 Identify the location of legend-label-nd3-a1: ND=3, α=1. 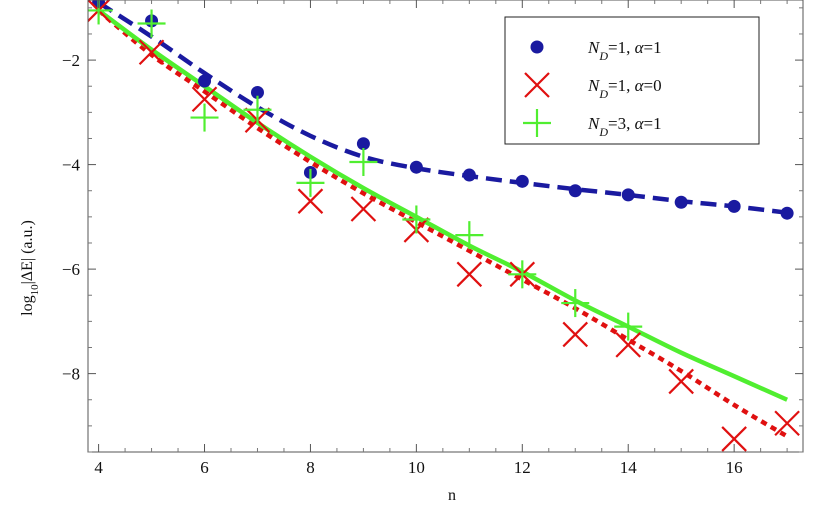
(624, 126).